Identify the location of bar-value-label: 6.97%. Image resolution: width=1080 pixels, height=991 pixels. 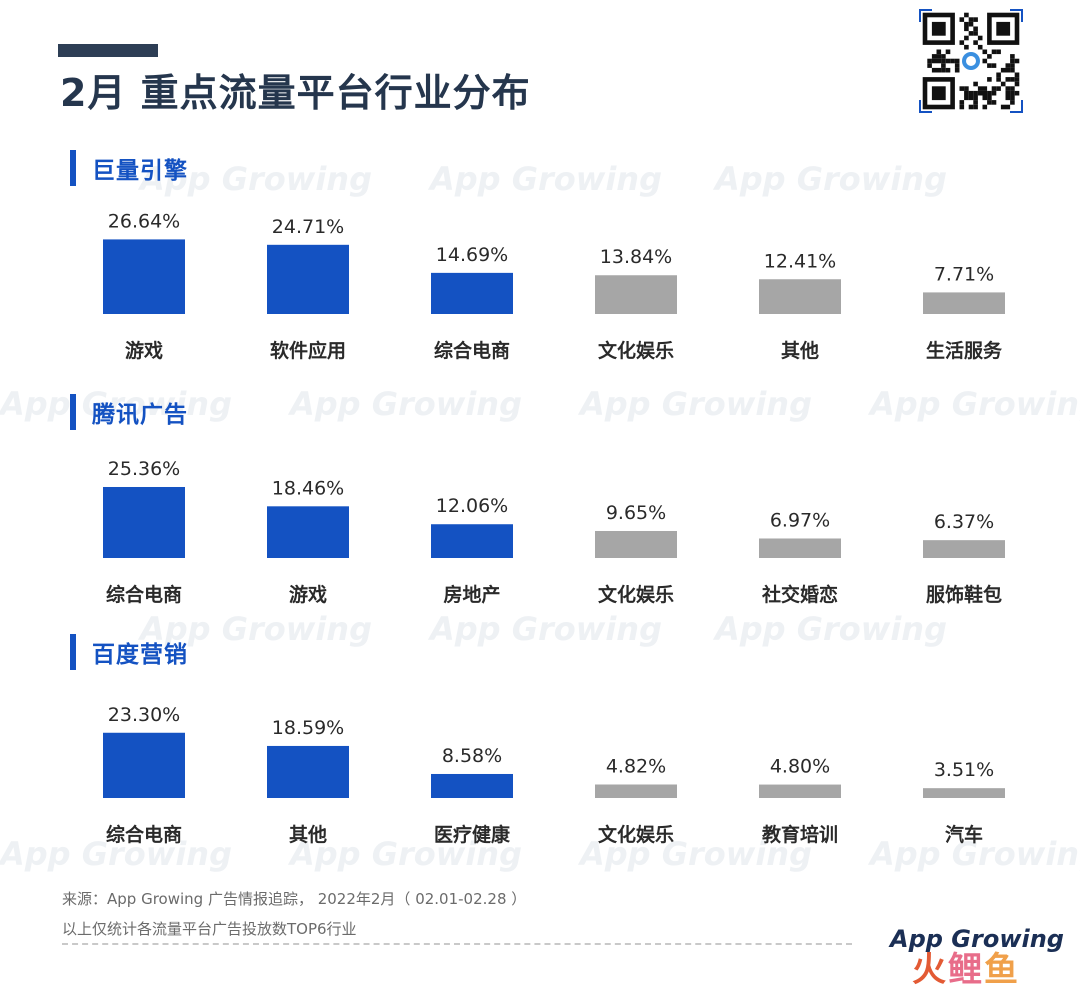
(800, 520).